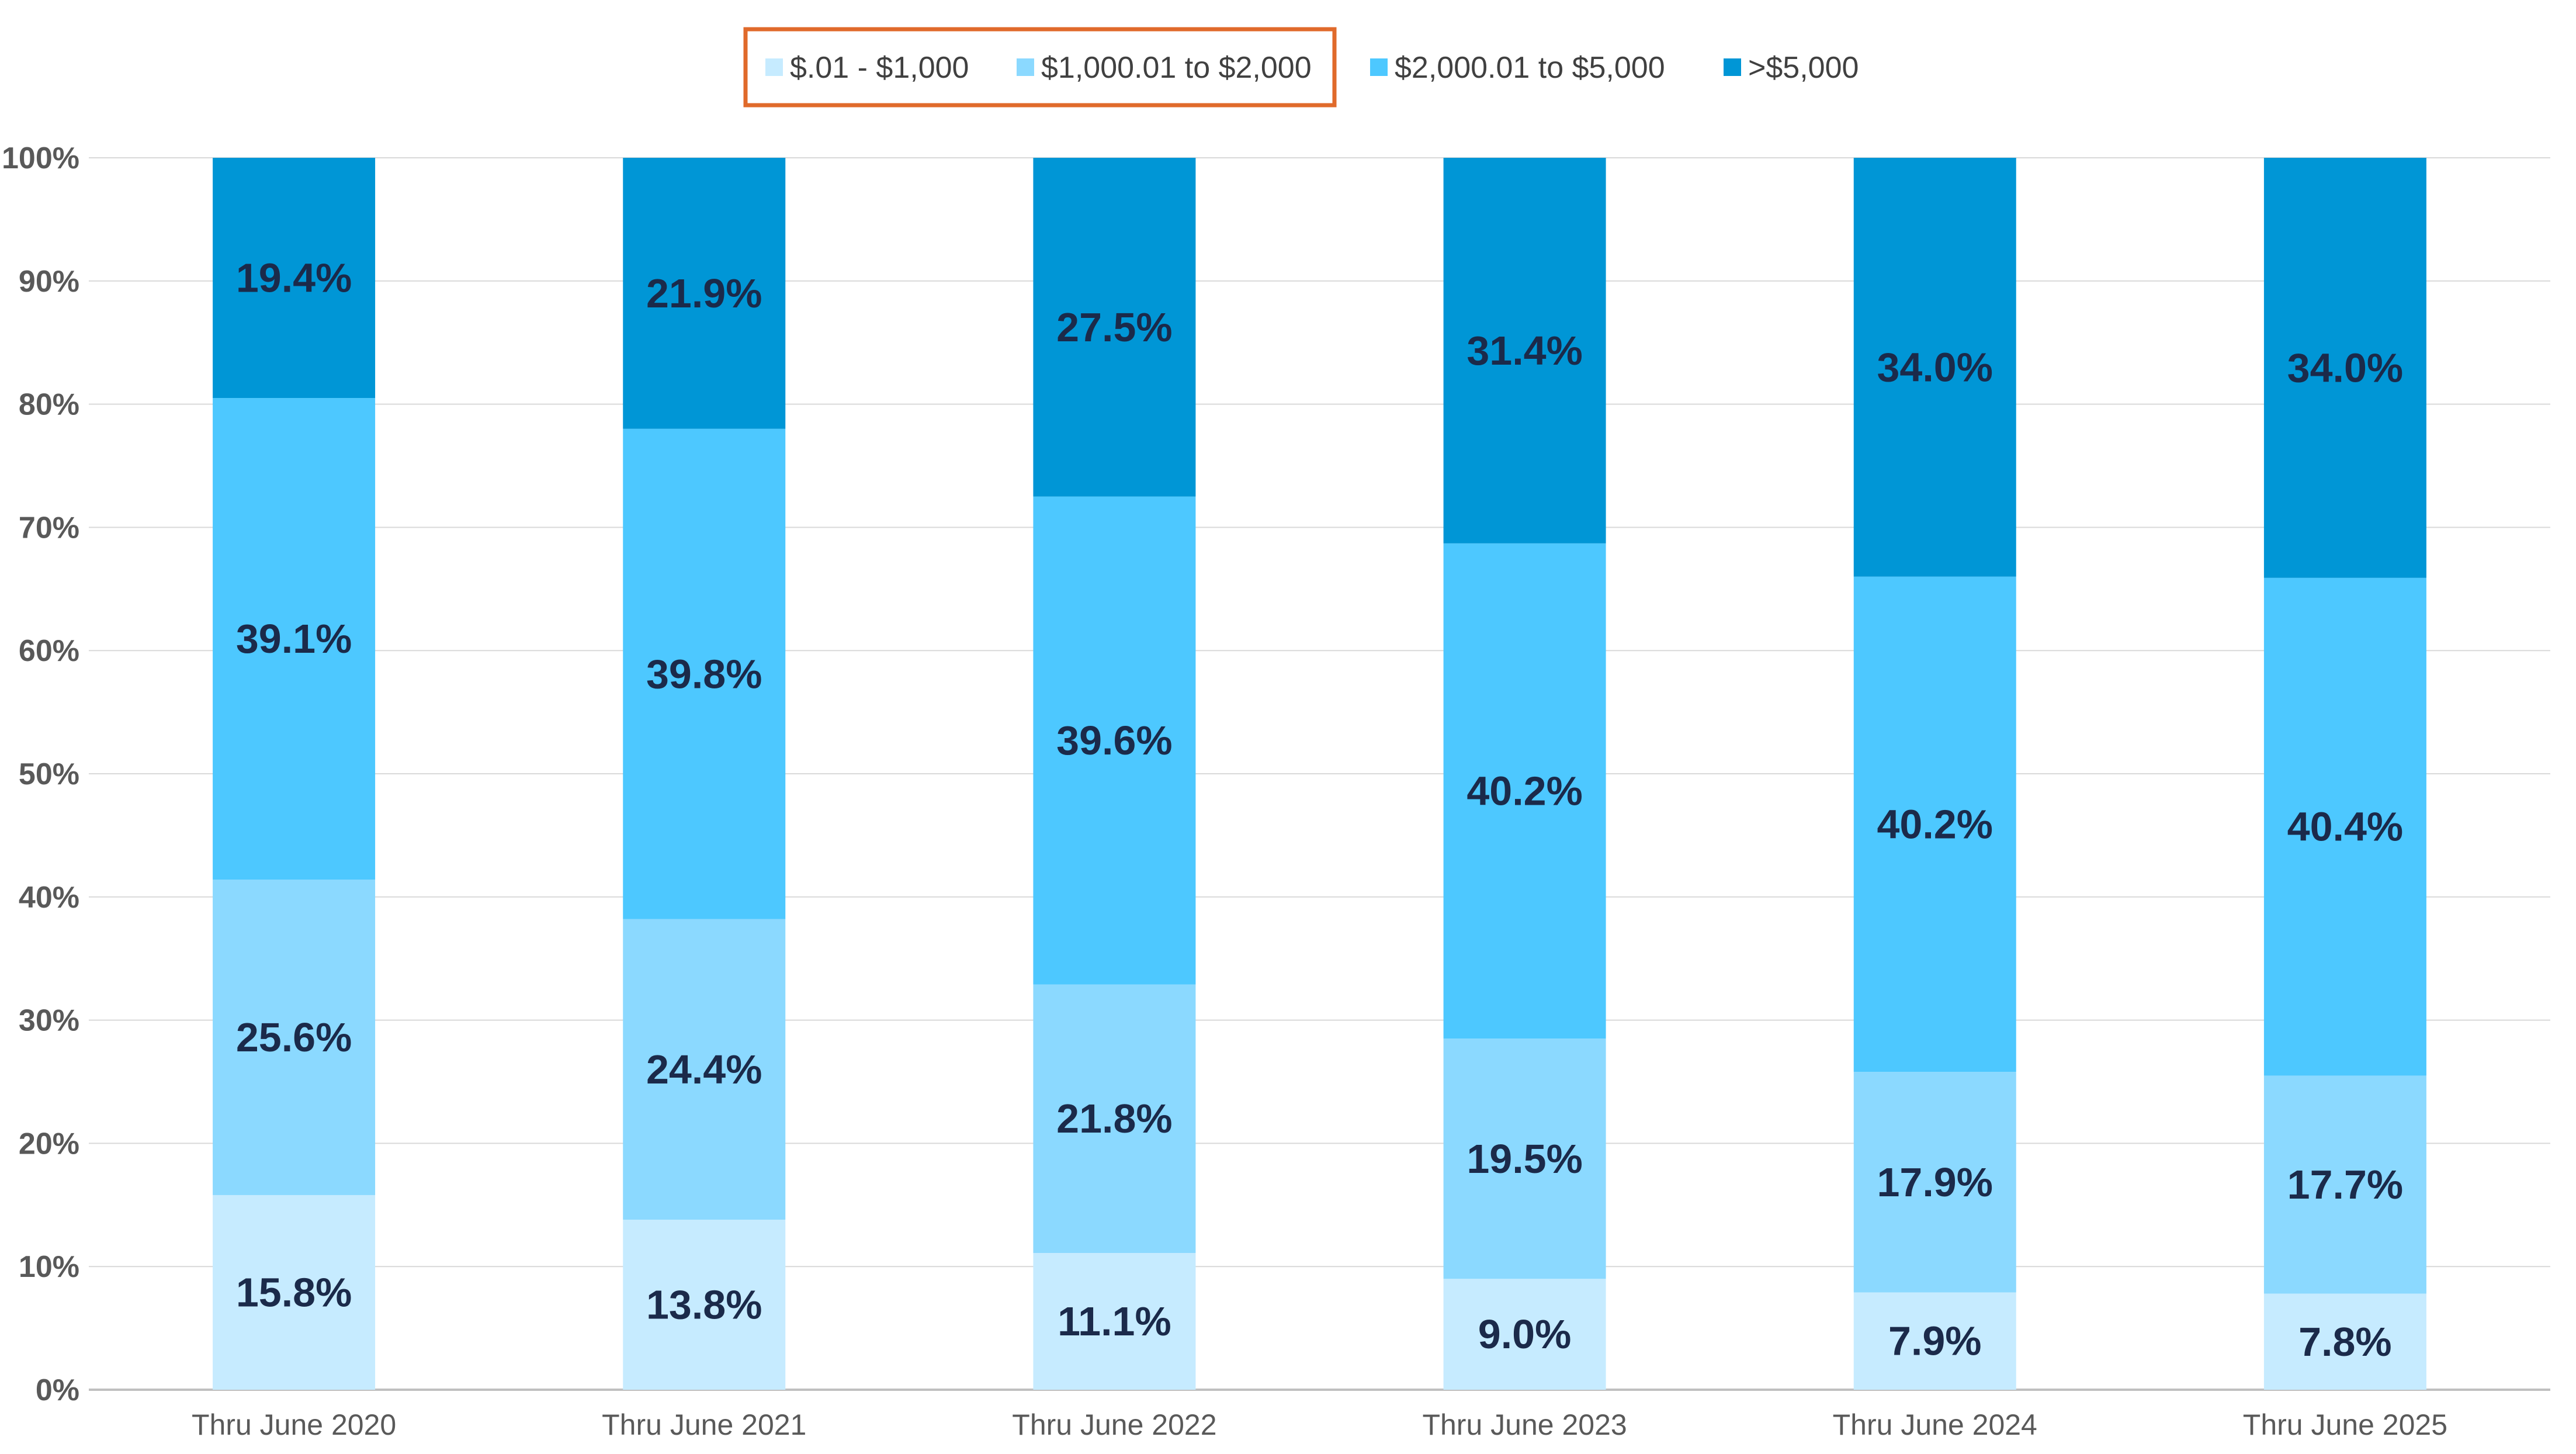 The width and height of the screenshot is (2576, 1454). I want to click on y-tick-label: 90%, so click(49, 282).